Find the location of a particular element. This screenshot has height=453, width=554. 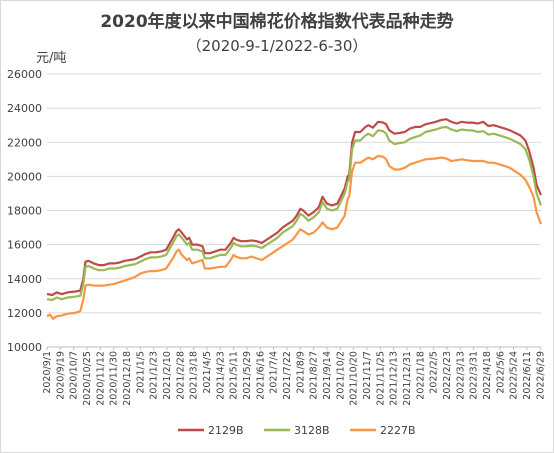

x-tick-label: 2021/7/22 is located at coordinates (287, 375).